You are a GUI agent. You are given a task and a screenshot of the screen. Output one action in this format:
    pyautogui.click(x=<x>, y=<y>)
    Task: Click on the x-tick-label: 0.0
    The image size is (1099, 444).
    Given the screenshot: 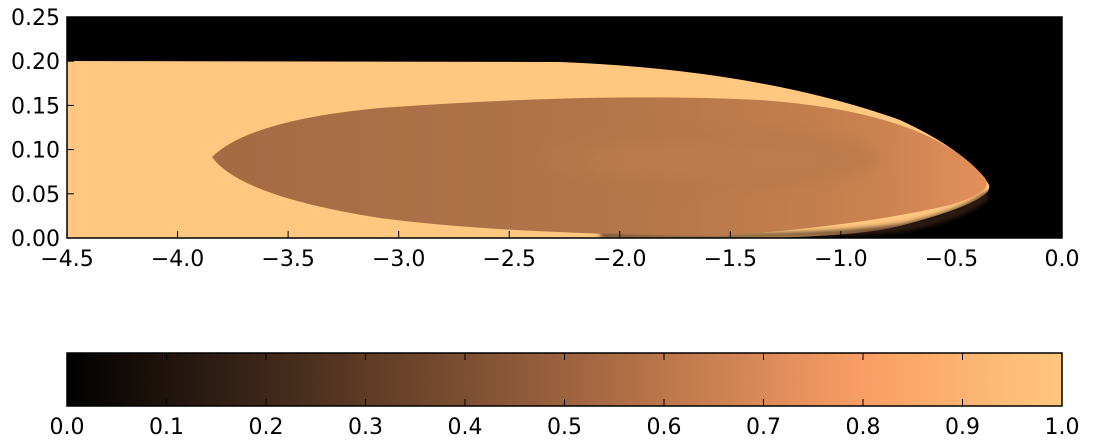 What is the action you would take?
    pyautogui.click(x=1062, y=259)
    